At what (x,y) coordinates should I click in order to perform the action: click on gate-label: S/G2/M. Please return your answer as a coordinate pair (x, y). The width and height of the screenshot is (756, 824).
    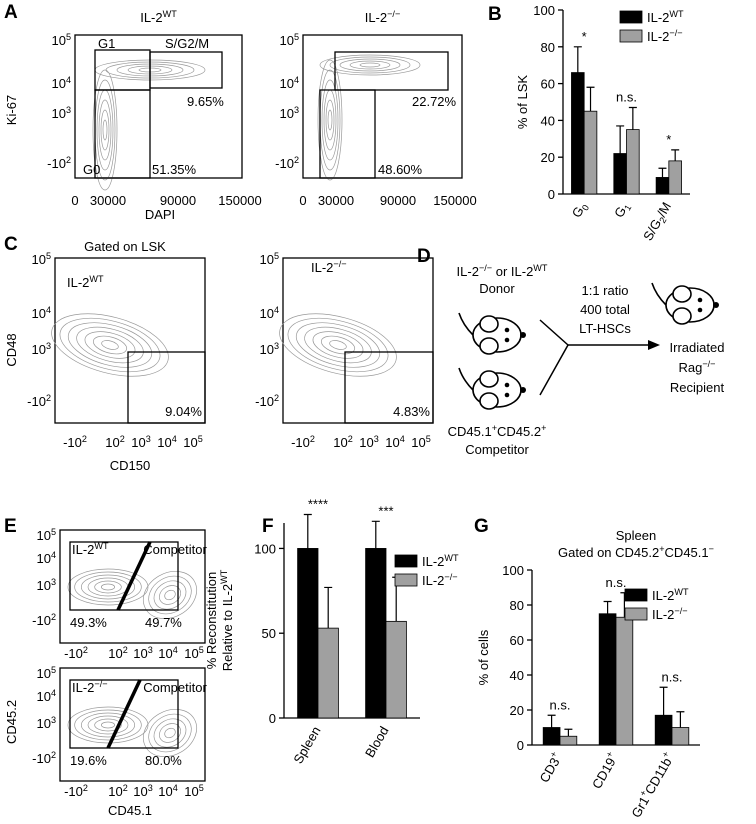
    Looking at the image, I should click on (187, 43).